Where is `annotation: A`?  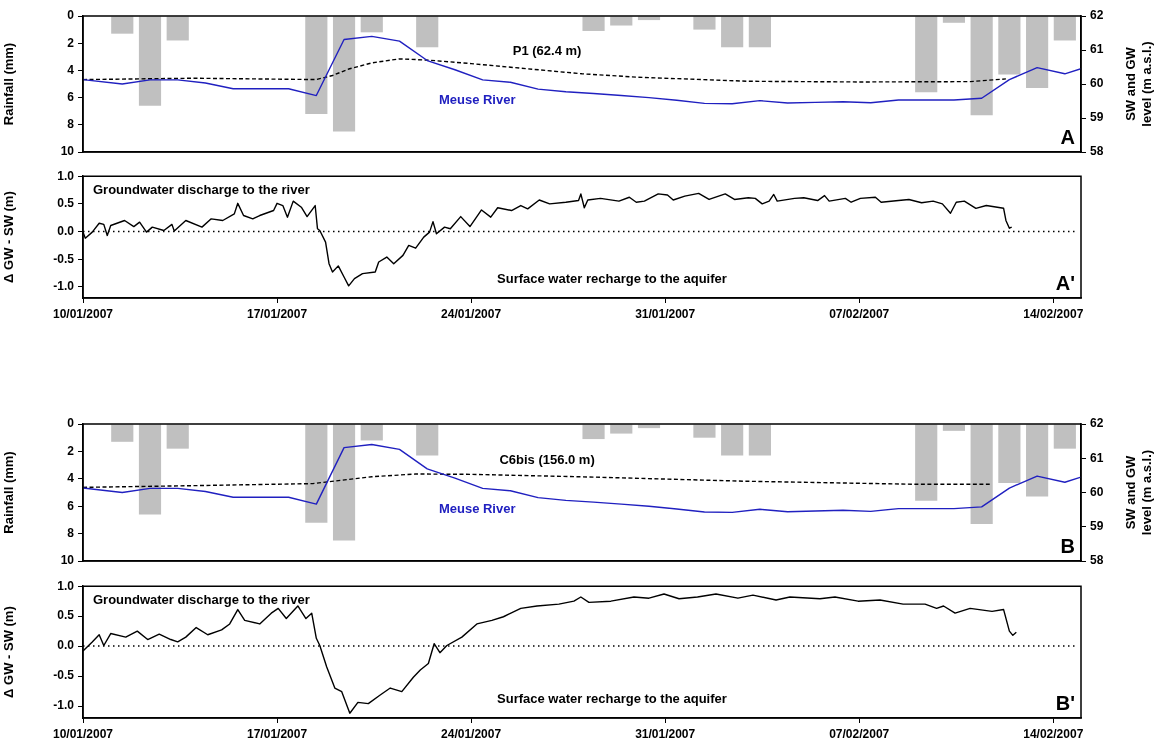
annotation: A is located at coordinates (1067, 136).